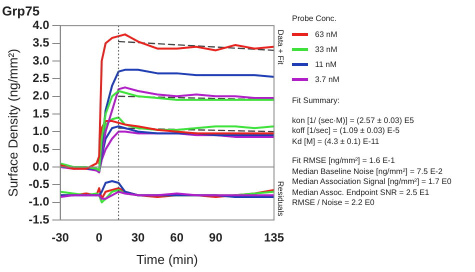 The height and width of the screenshot is (272, 475). I want to click on y-tick-label: 0.5, so click(41, 149).